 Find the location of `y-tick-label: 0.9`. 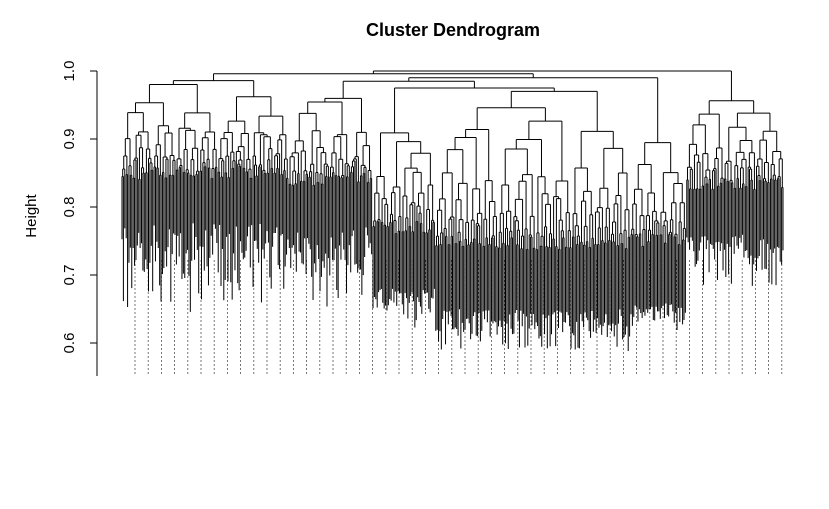

y-tick-label: 0.9 is located at coordinates (69, 139).